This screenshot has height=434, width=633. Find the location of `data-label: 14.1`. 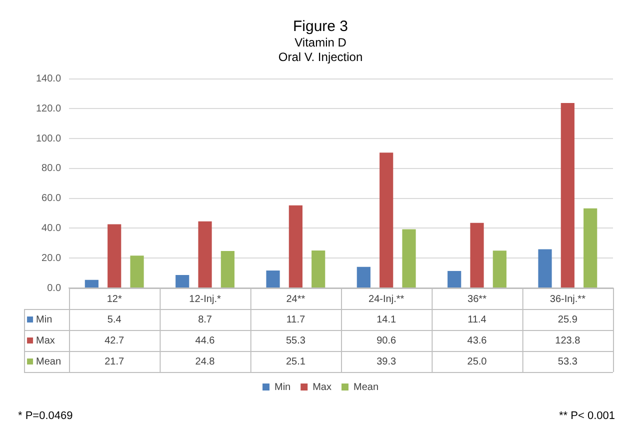

data-label: 14.1 is located at coordinates (386, 320).